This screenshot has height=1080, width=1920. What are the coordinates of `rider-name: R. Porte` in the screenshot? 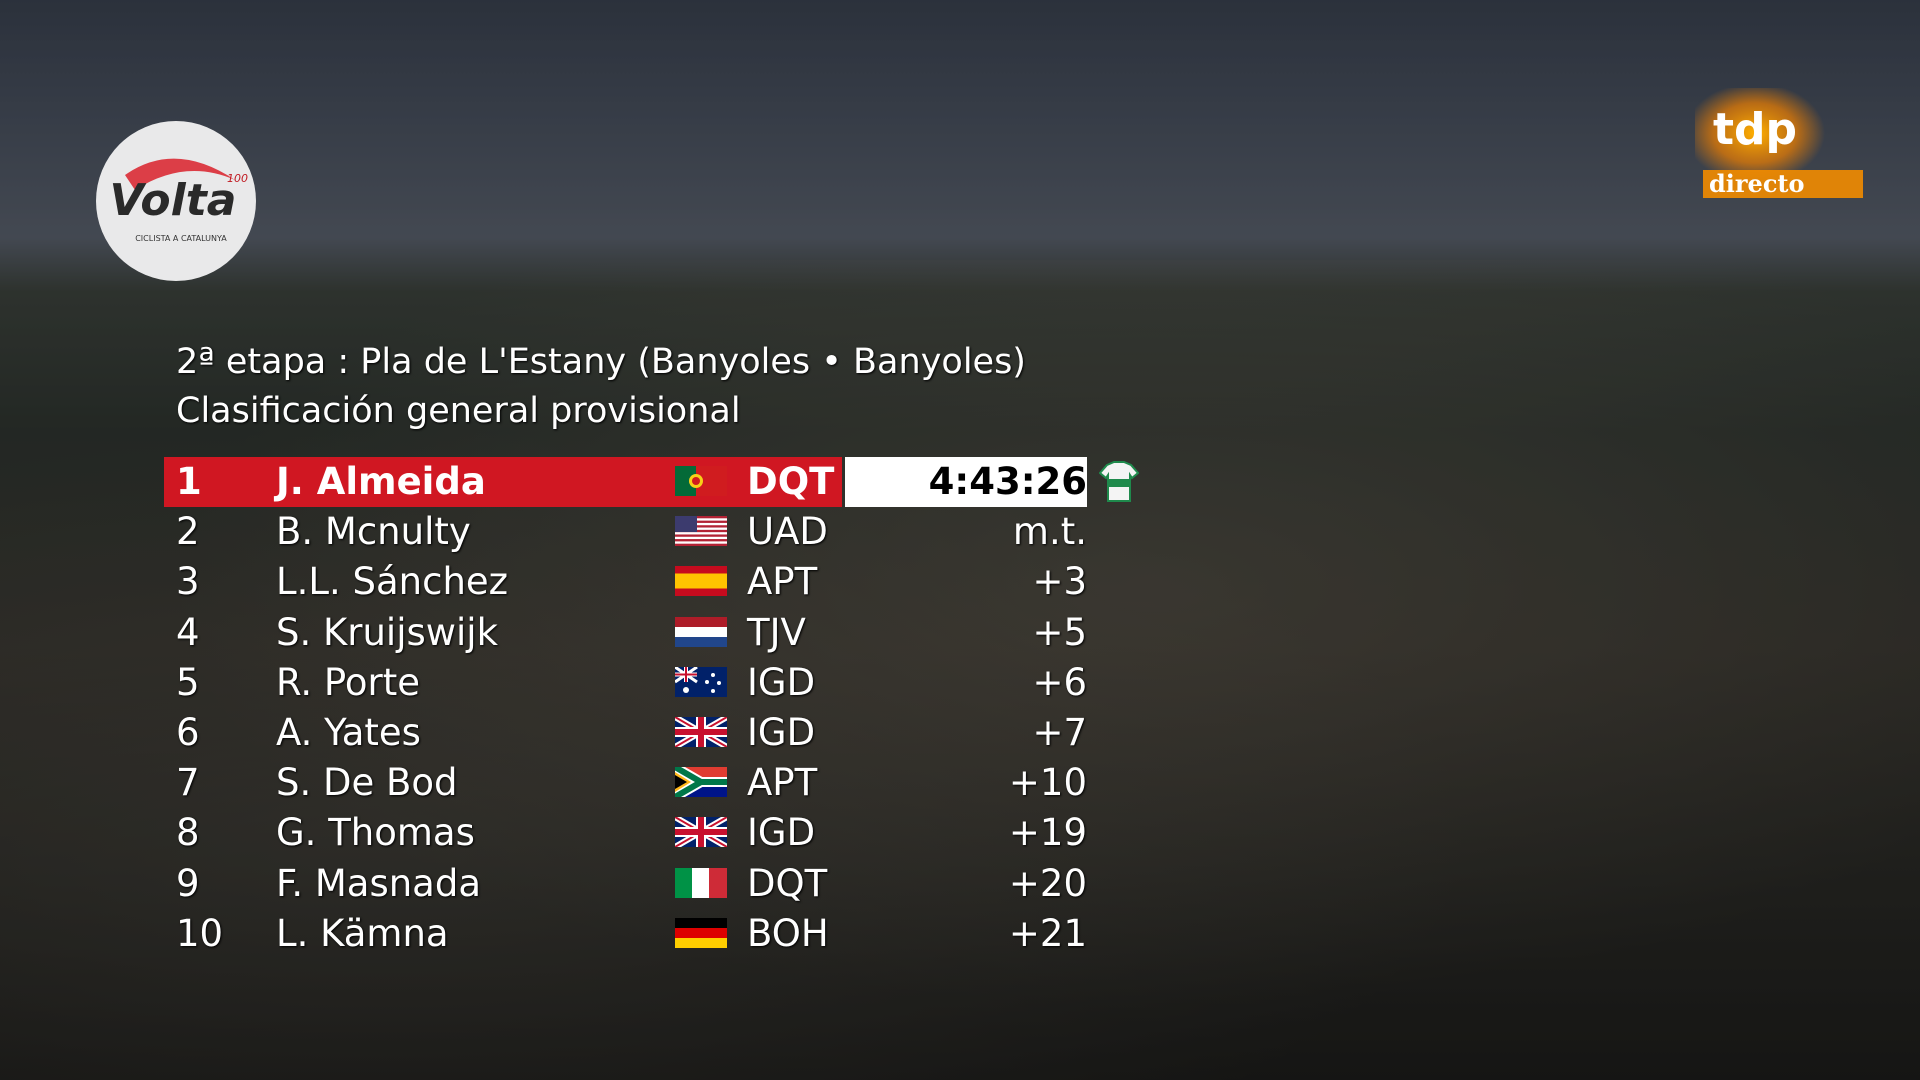 It's located at (348, 682).